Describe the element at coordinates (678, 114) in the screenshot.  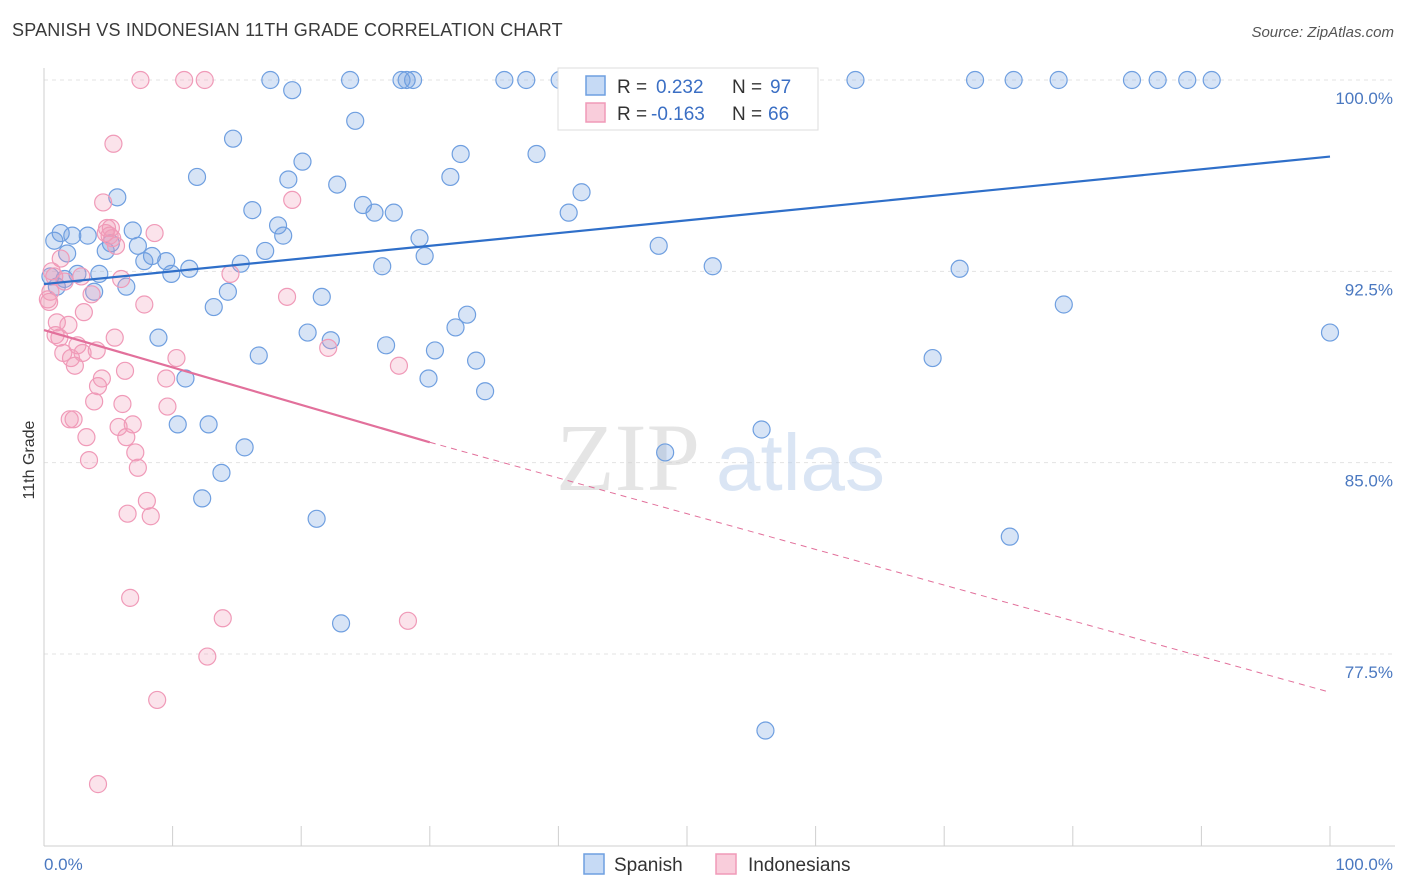
I see `legend-r-value-2: -0.163` at that location.